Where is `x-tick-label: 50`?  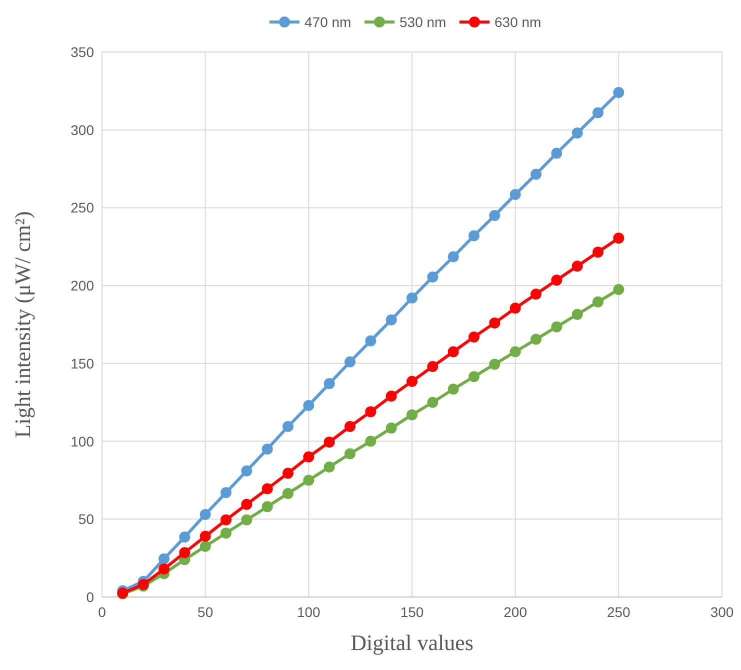
x-tick-label: 50 is located at coordinates (206, 612).